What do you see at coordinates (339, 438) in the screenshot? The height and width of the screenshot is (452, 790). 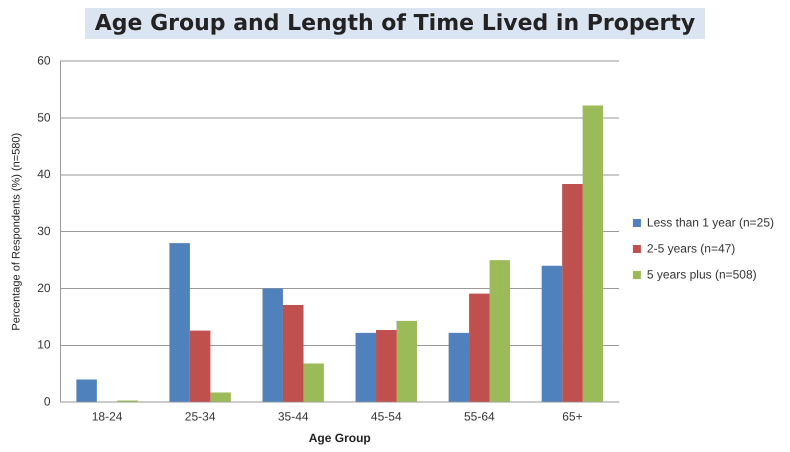 I see `x-axis-title: Age Group` at bounding box center [339, 438].